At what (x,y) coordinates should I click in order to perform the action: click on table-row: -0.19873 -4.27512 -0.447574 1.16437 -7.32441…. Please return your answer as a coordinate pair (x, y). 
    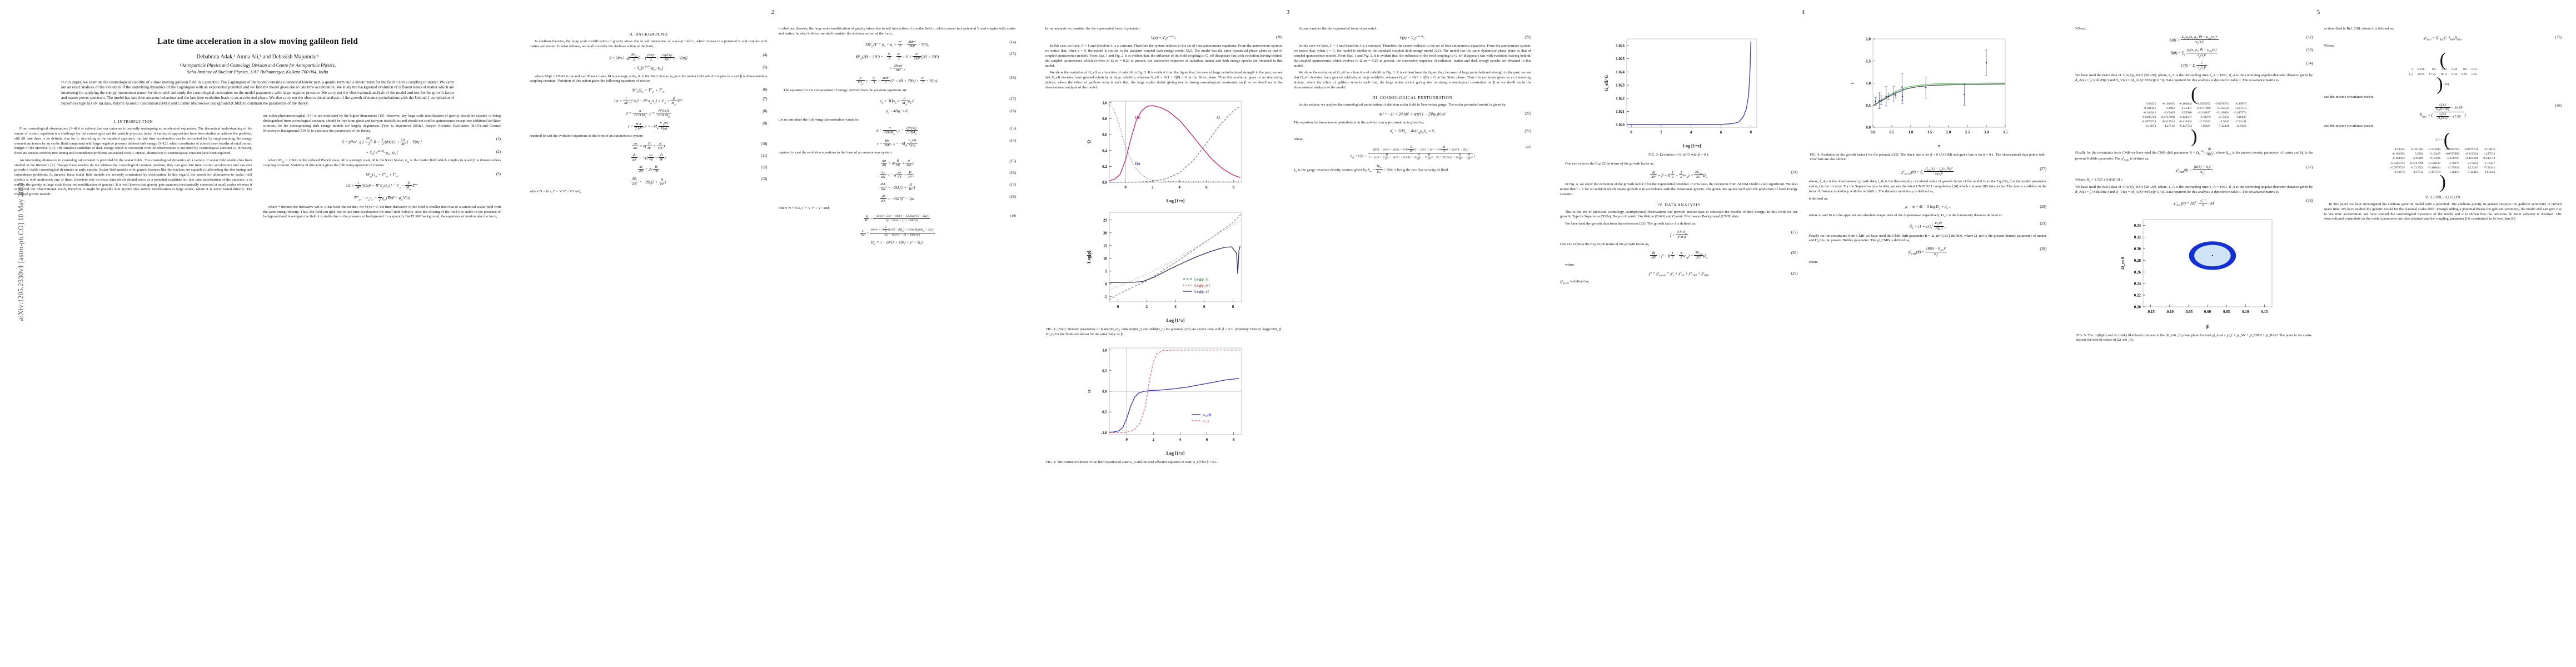
    Looking at the image, I should click on (2194, 126).